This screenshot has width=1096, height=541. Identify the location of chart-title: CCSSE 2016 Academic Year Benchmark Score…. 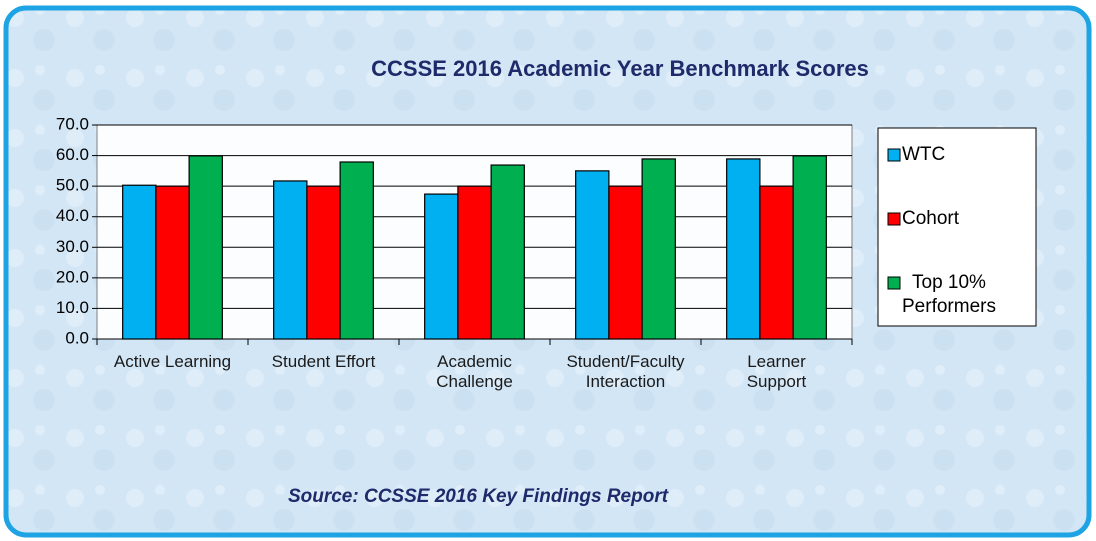
(620, 68).